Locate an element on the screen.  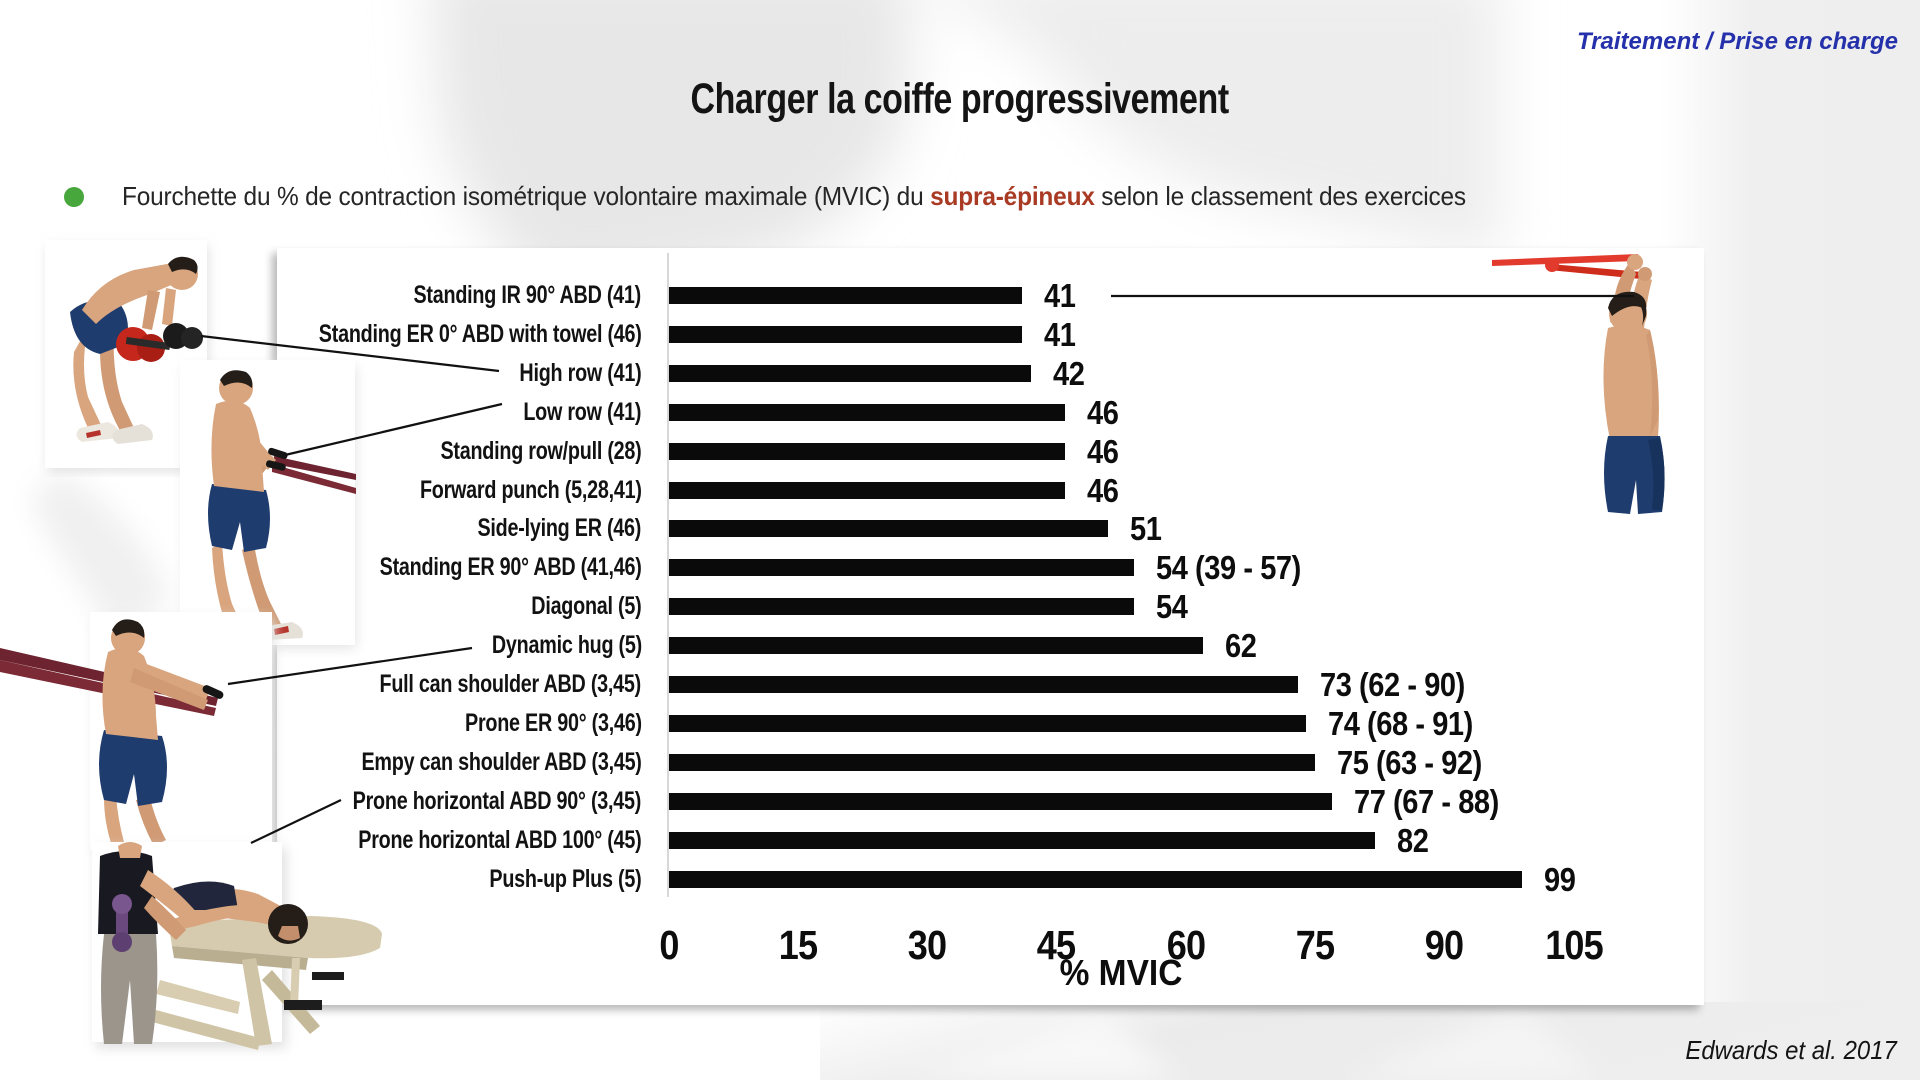
y-axis-line is located at coordinates (667, 575).